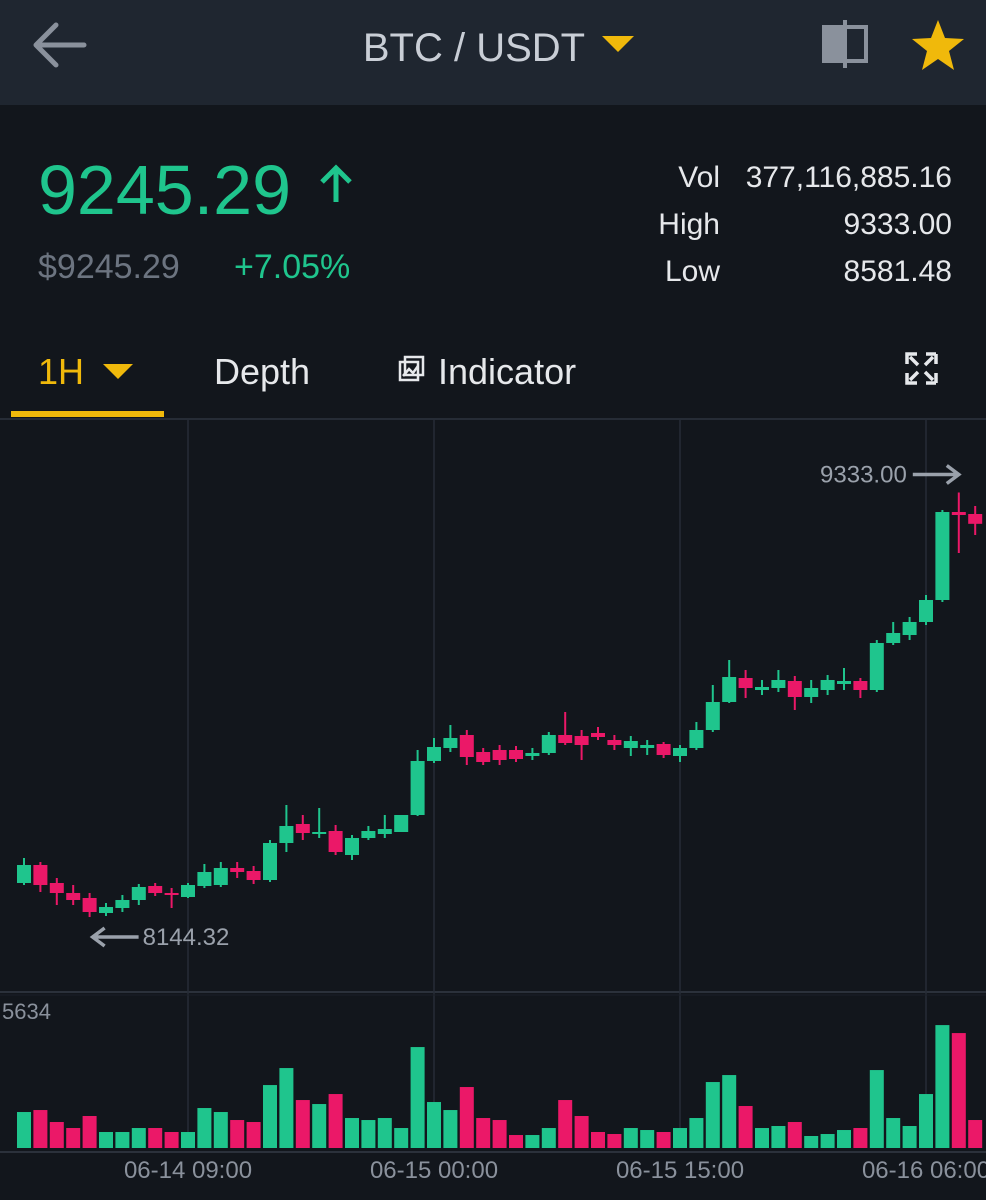  Describe the element at coordinates (118, 371) in the screenshot. I see `interval-dropdown` at that location.